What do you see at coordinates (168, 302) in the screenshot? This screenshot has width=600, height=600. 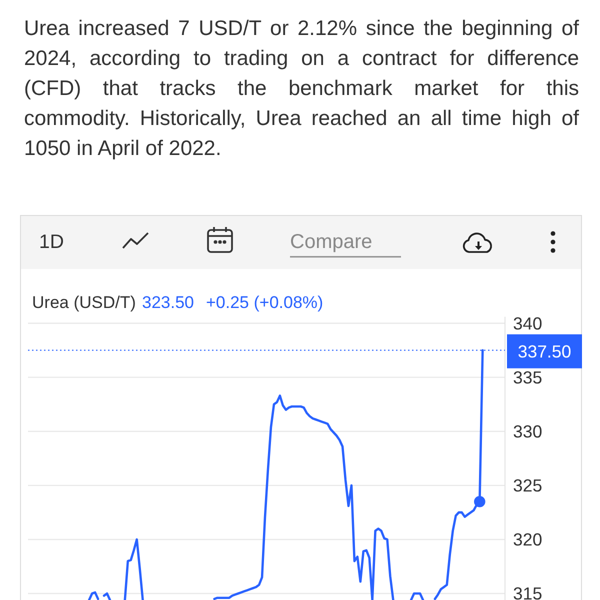 I see `chart-subtitle: 323.50` at bounding box center [168, 302].